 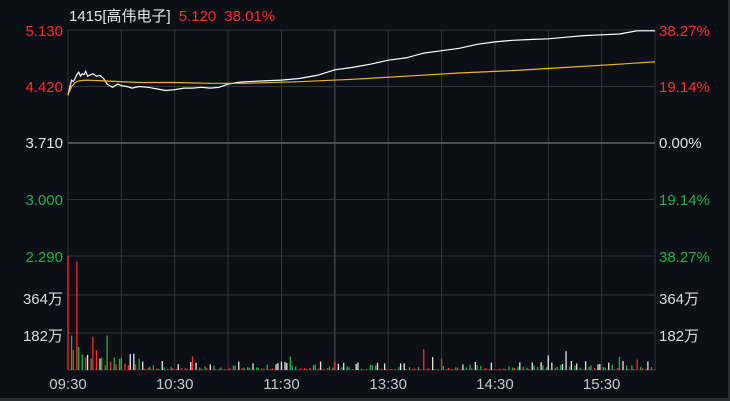 What do you see at coordinates (174, 384) in the screenshot?
I see `time-axis-label: 10:30` at bounding box center [174, 384].